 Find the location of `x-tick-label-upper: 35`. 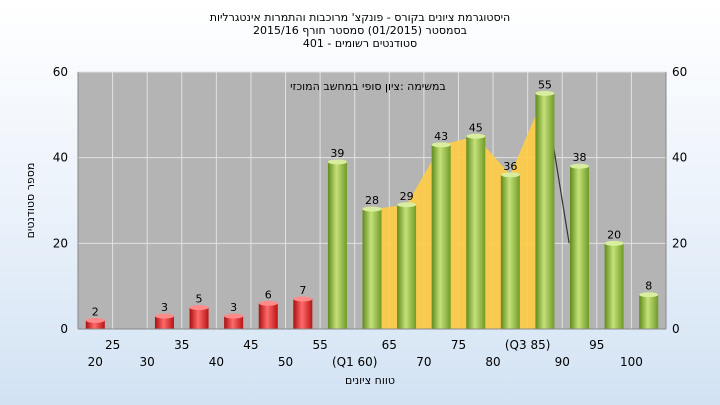

x-tick-label-upper: 35 is located at coordinates (181, 345).